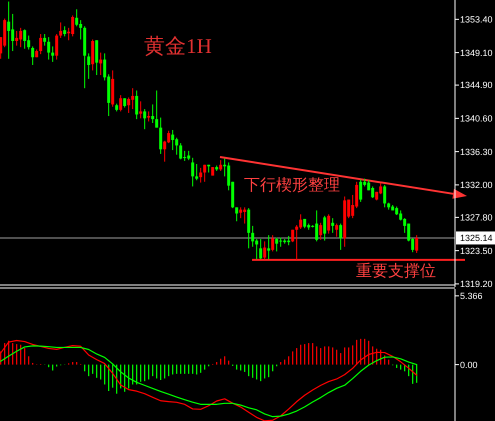  What do you see at coordinates (476, 238) in the screenshot?
I see `ref-line-label: 1325.14` at bounding box center [476, 238].